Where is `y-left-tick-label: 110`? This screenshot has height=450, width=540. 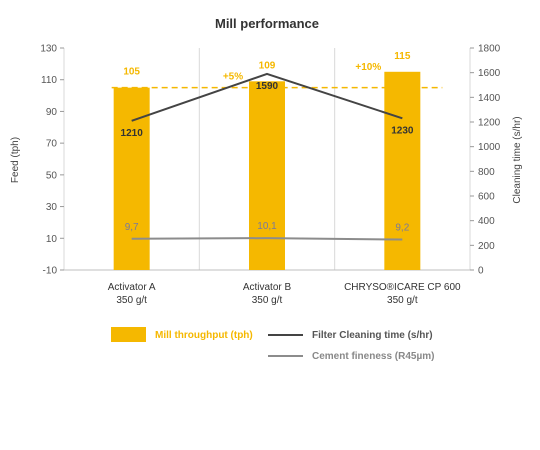
y-left-tick-label: 110 is located at coordinates (49, 80).